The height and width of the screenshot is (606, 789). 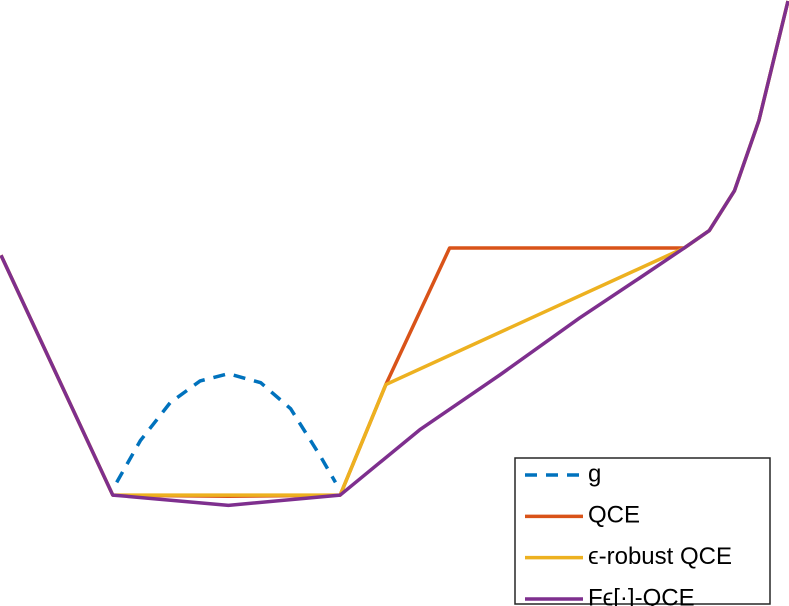 What do you see at coordinates (641, 595) in the screenshot?
I see `legend-label: Fϵ[·]-QCE` at bounding box center [641, 595].